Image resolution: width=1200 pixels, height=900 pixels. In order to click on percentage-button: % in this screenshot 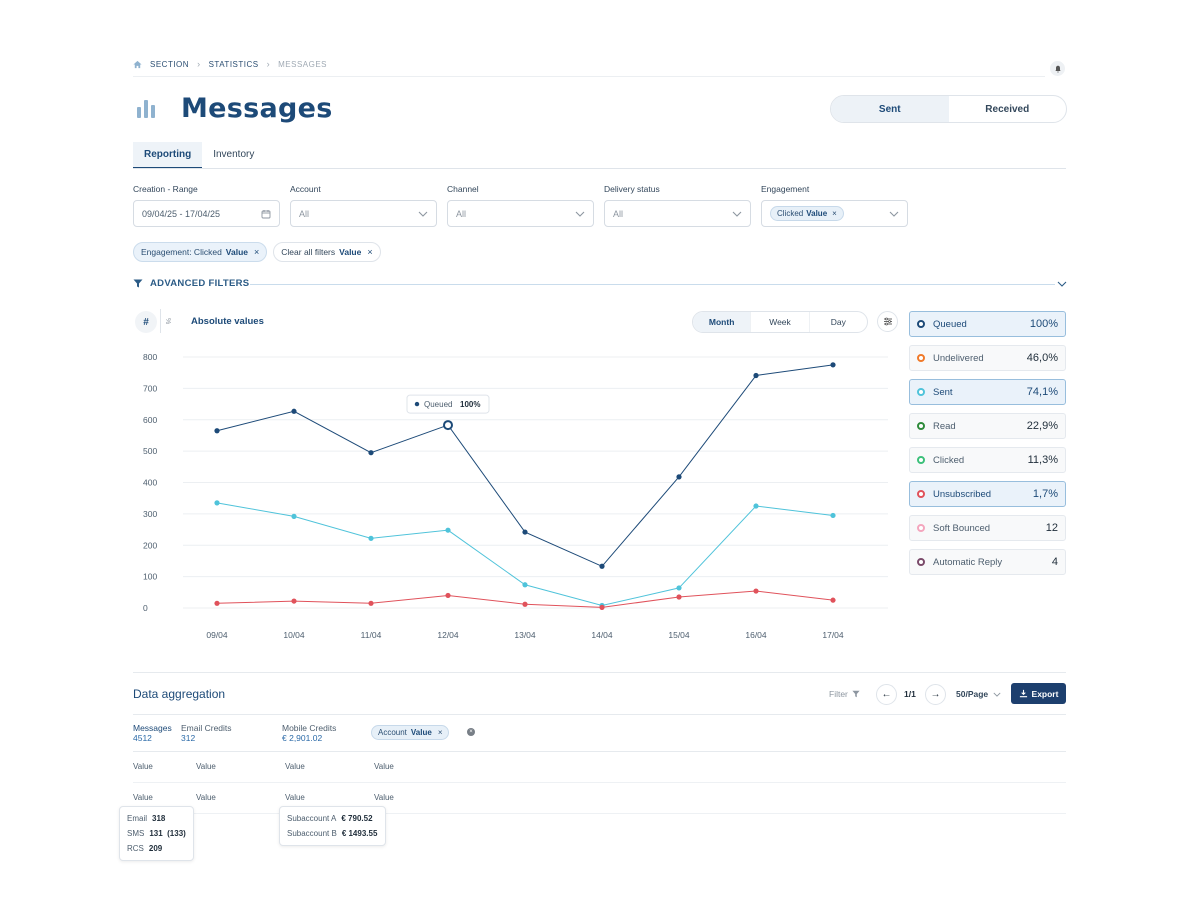, I will do `click(167, 321)`.